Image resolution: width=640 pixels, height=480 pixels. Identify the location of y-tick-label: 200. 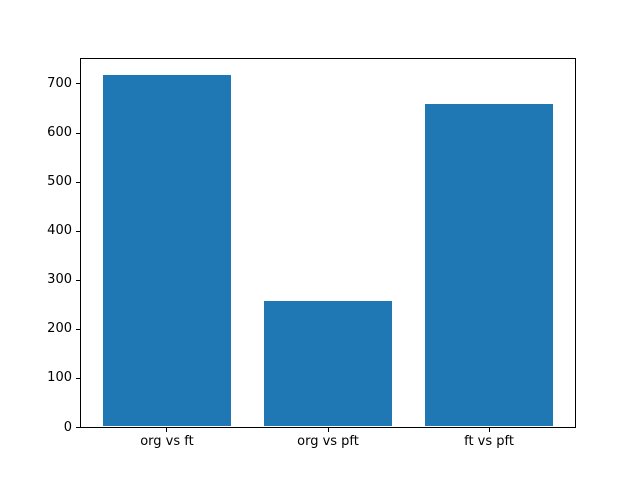
(59, 329).